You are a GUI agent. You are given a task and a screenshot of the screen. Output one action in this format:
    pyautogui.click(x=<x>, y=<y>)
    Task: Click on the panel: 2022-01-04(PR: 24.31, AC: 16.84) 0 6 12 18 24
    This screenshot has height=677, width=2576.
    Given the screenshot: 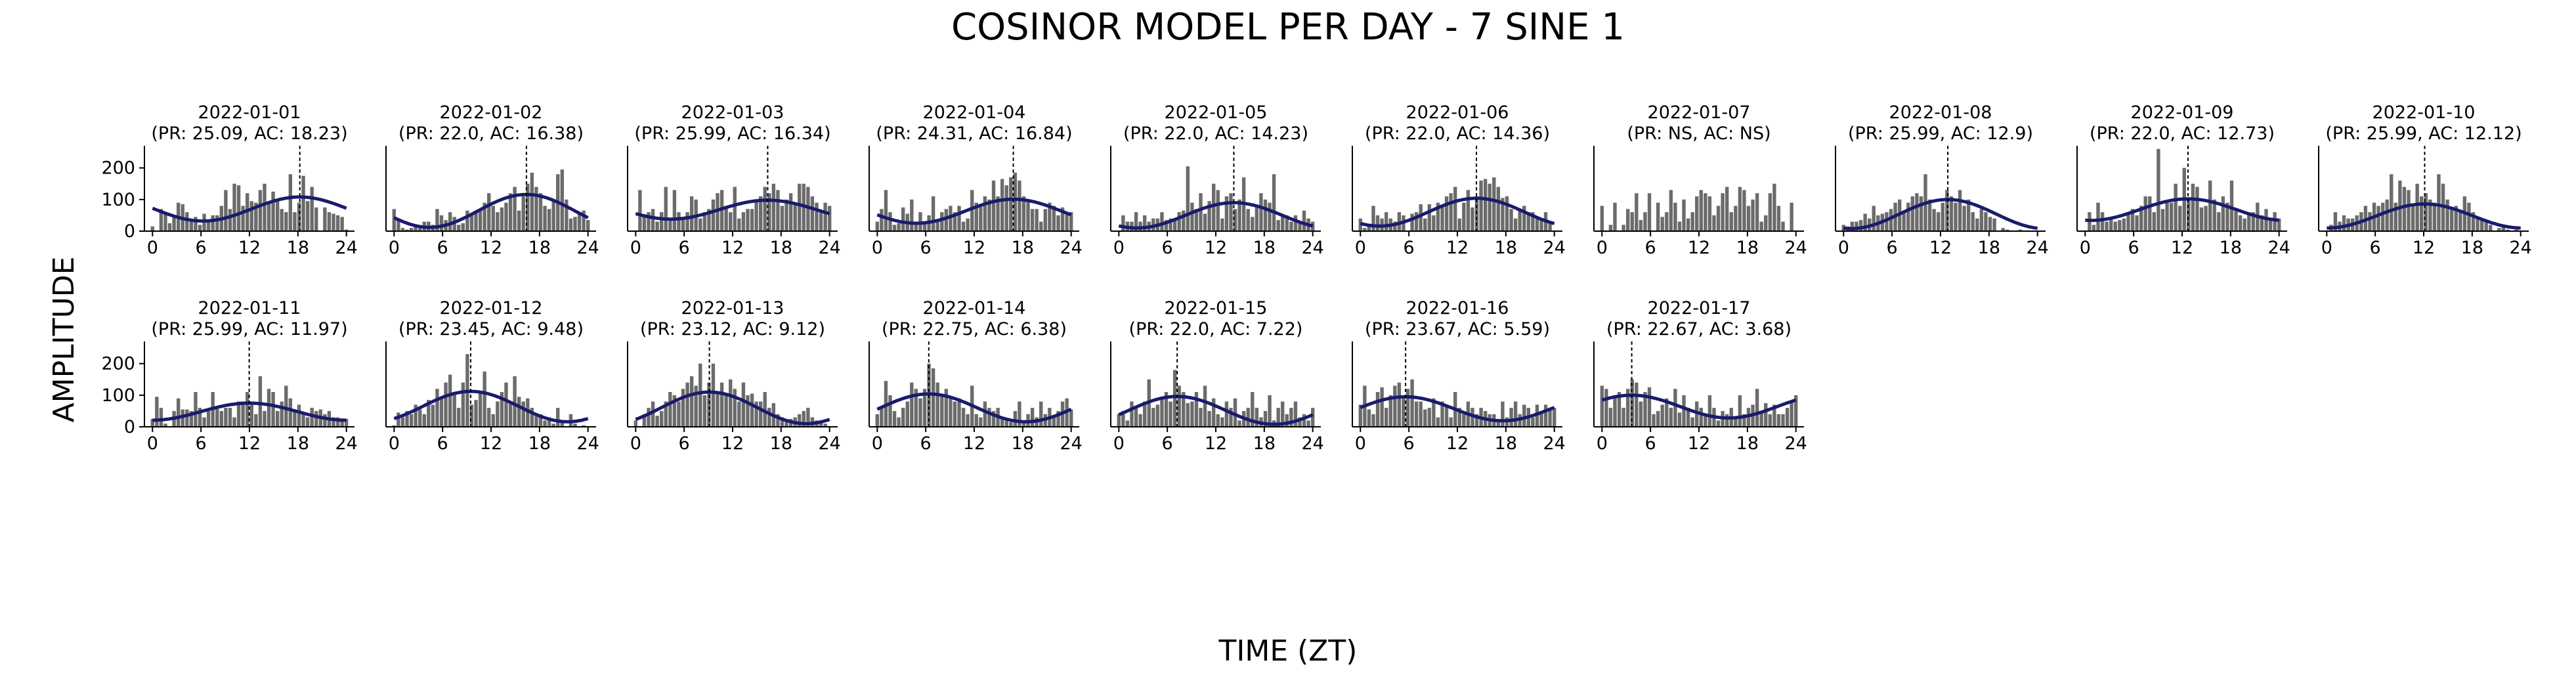 What is the action you would take?
    pyautogui.click(x=976, y=180)
    